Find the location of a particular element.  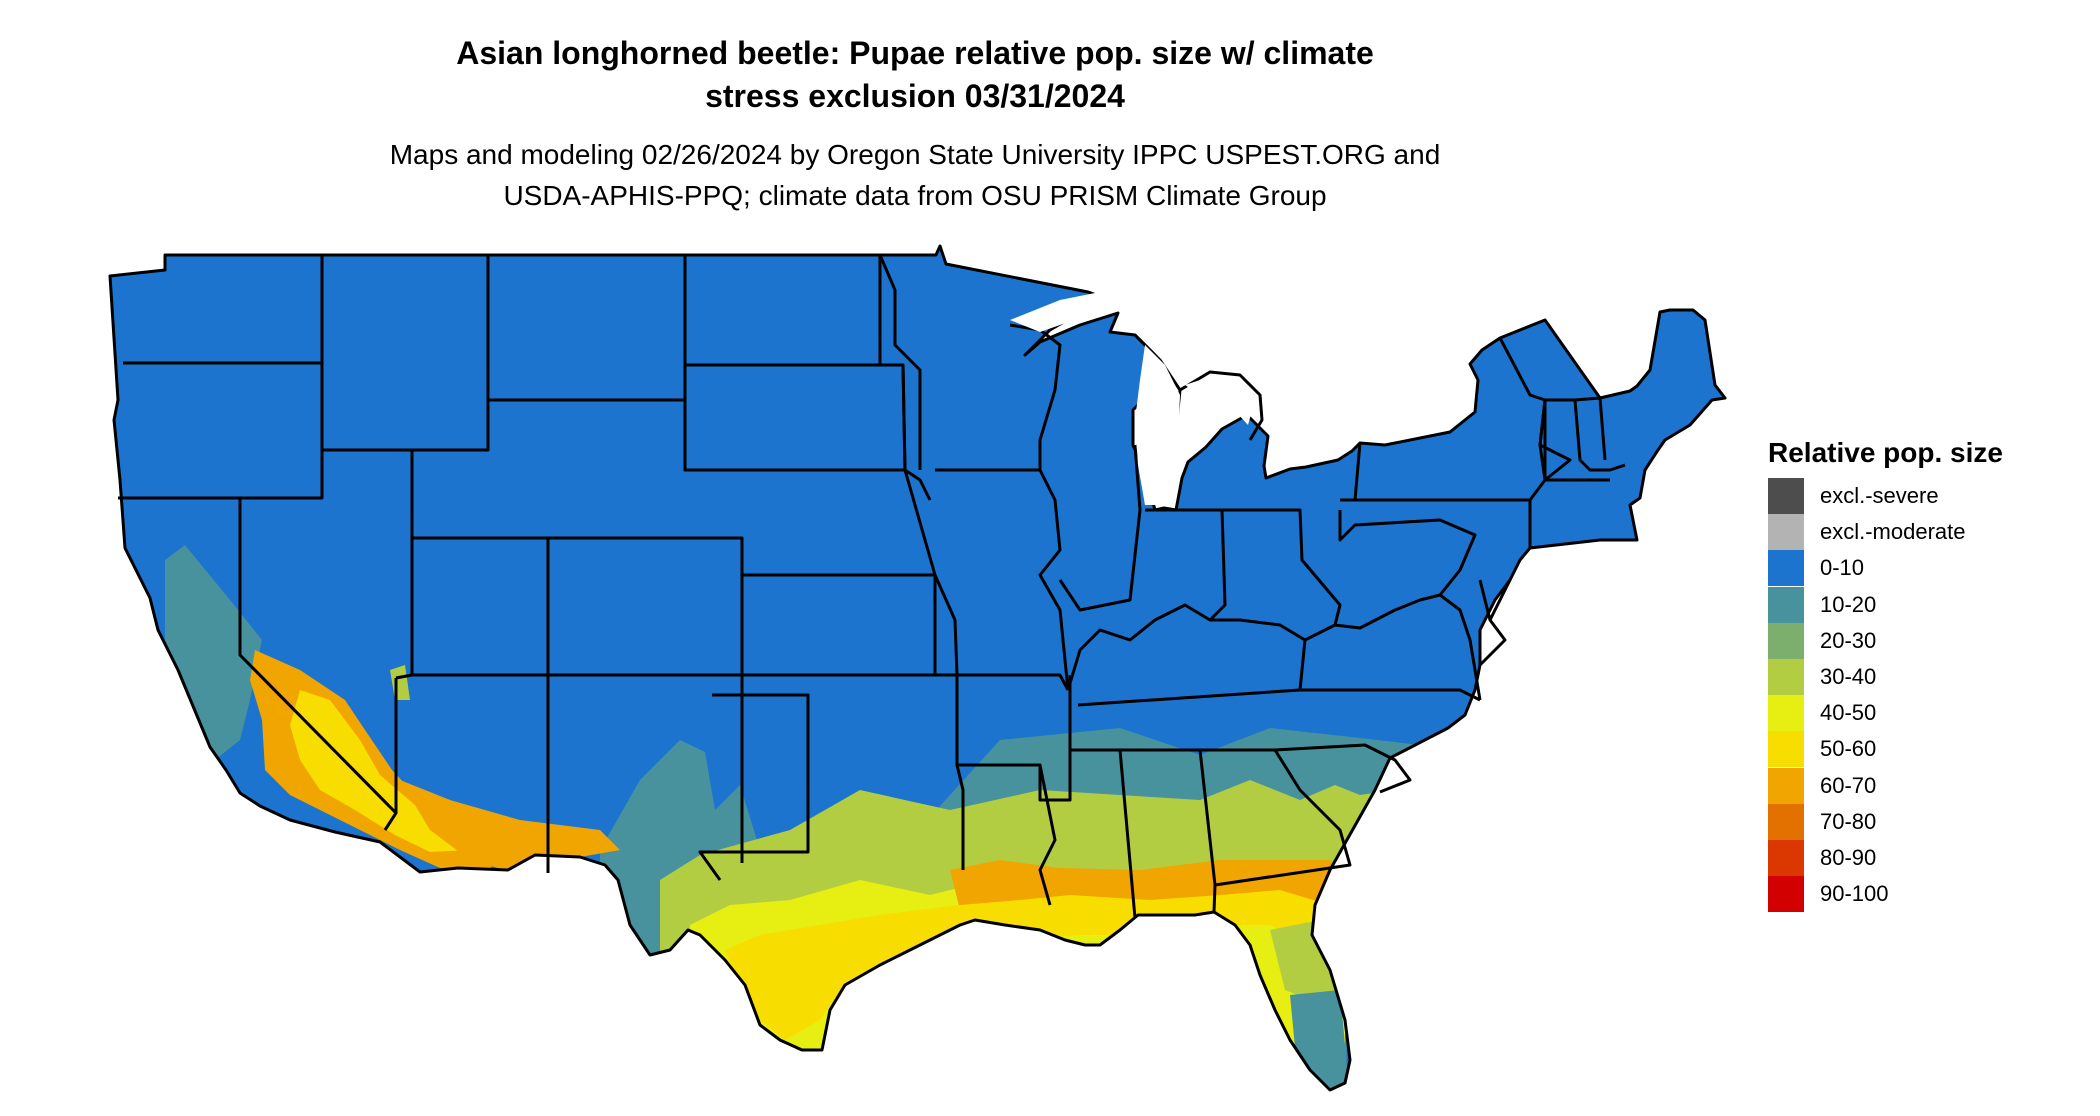

great-lakes is located at coordinates (1132, 398).